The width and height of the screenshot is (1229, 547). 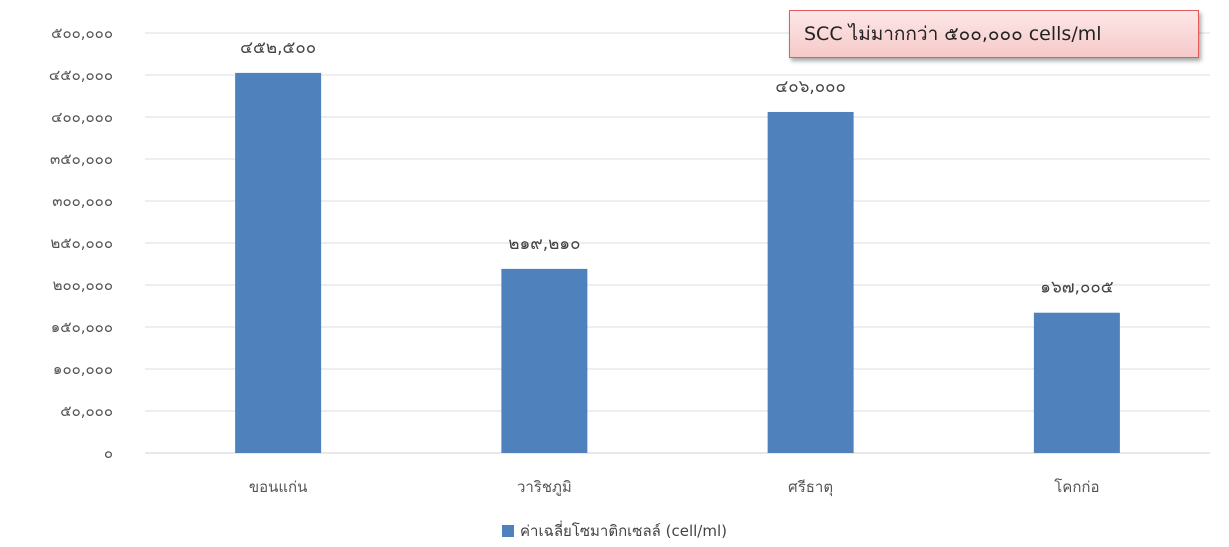 What do you see at coordinates (994, 34) in the screenshot?
I see `scc-limit-callout: SCC ไม่มากกว่า ๕๐๐,๐๐๐ cells/ml` at bounding box center [994, 34].